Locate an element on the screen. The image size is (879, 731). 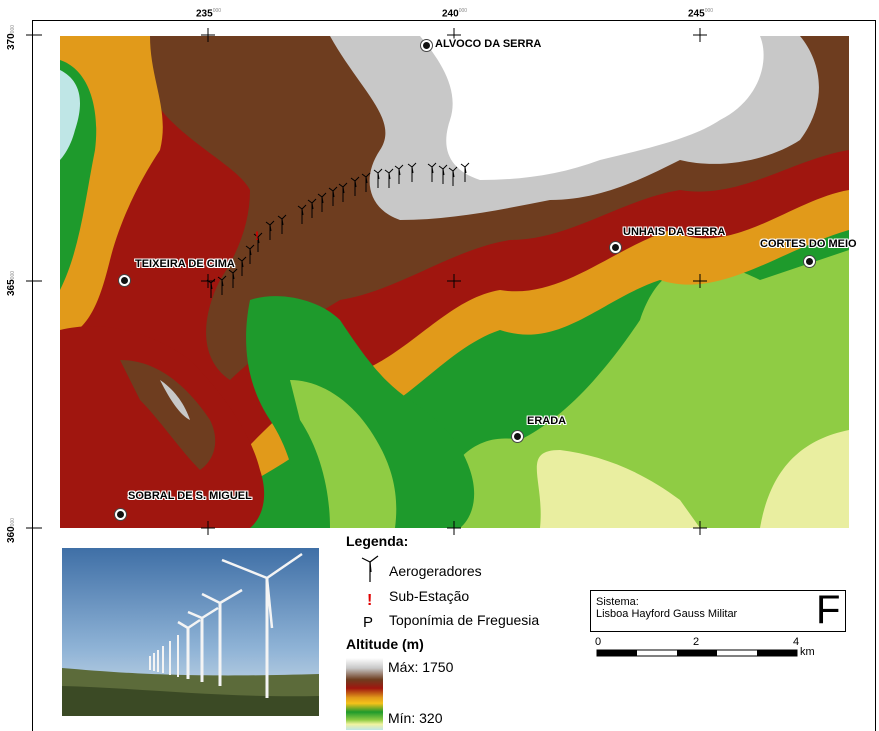
scale-tick-2: 2 is located at coordinates (696, 642).